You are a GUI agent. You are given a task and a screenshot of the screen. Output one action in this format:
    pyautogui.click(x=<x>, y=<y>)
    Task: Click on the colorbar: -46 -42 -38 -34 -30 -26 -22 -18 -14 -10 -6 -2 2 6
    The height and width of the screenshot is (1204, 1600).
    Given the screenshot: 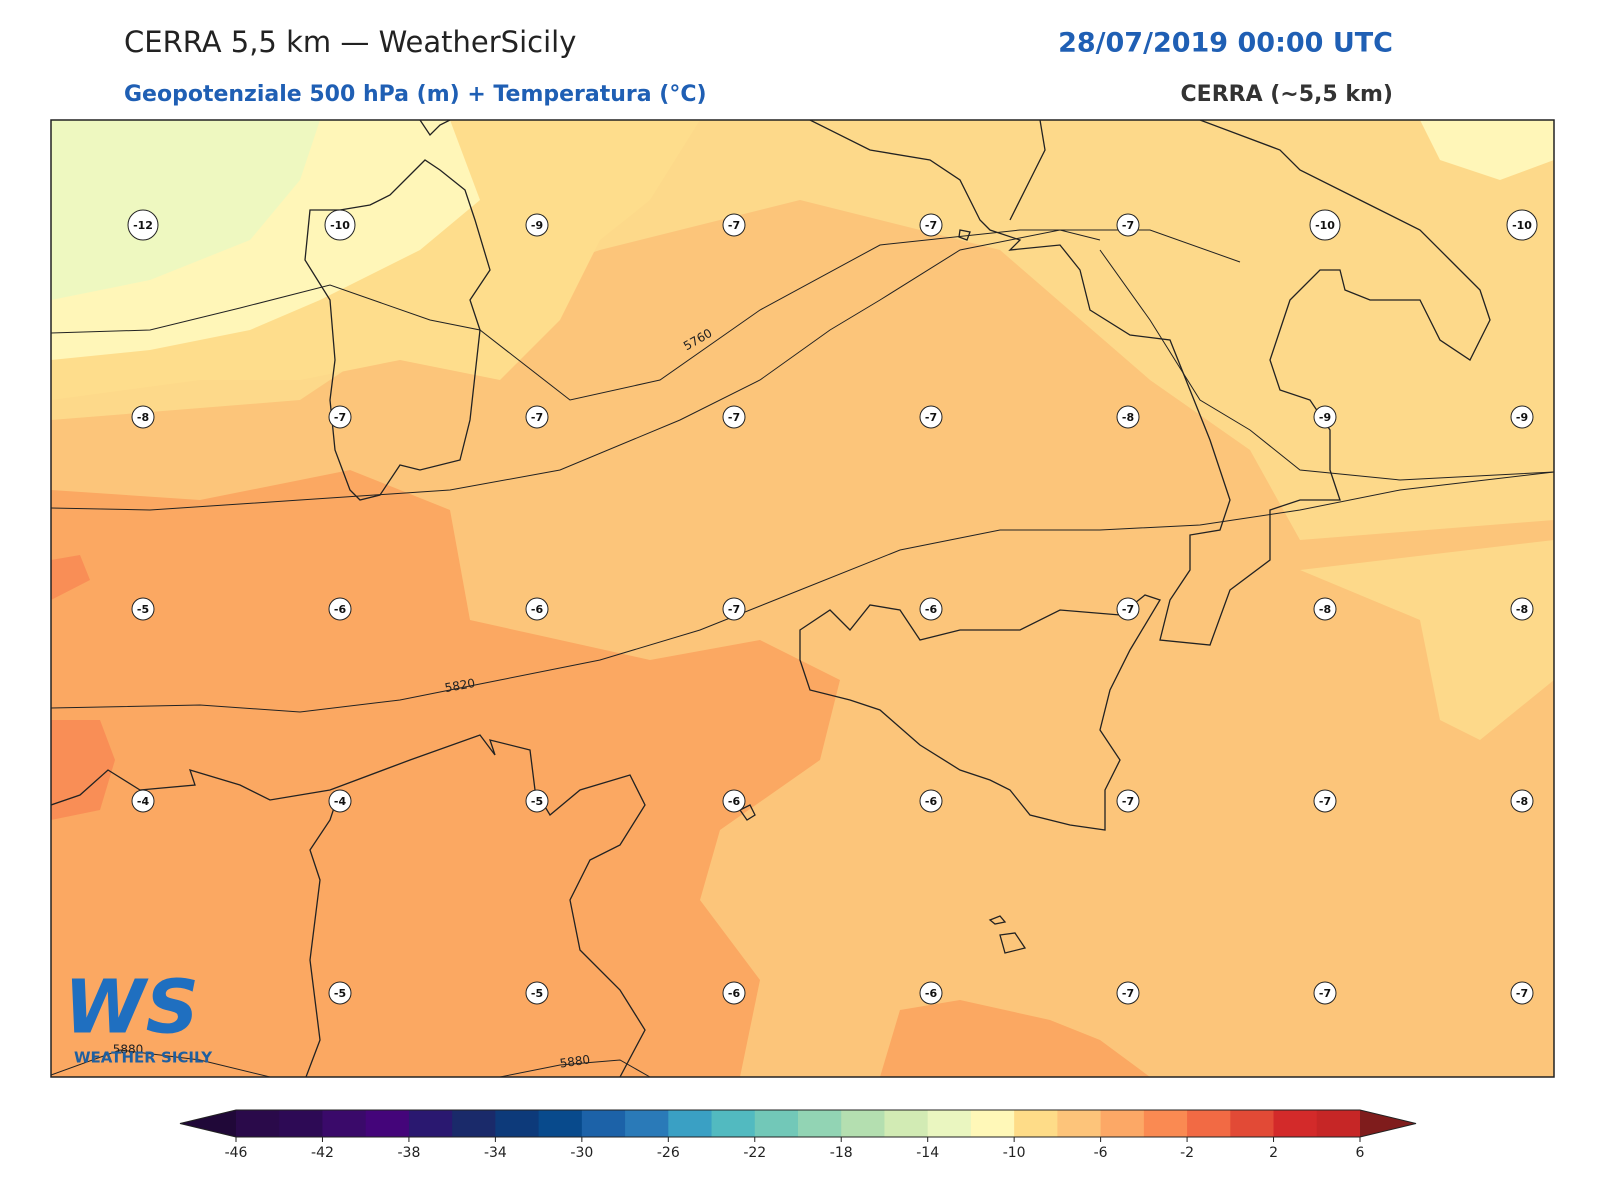 What is the action you would take?
    pyautogui.click(x=798, y=1135)
    